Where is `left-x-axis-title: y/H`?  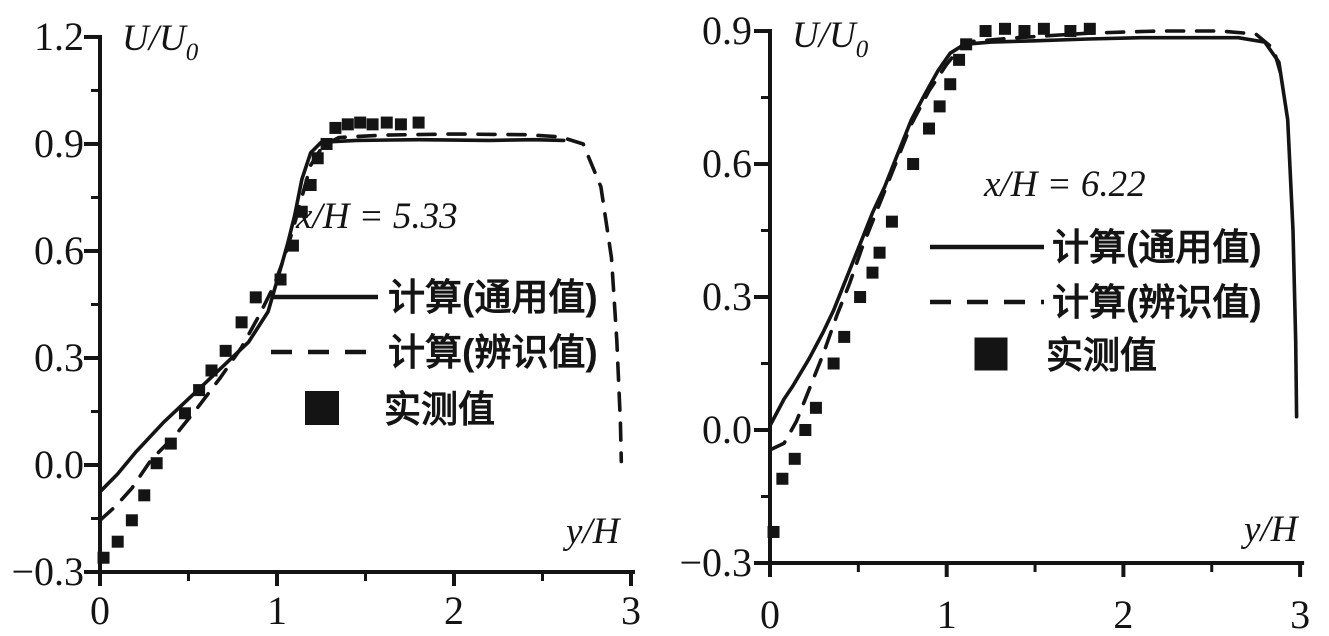 left-x-axis-title: y/H is located at coordinates (592, 531).